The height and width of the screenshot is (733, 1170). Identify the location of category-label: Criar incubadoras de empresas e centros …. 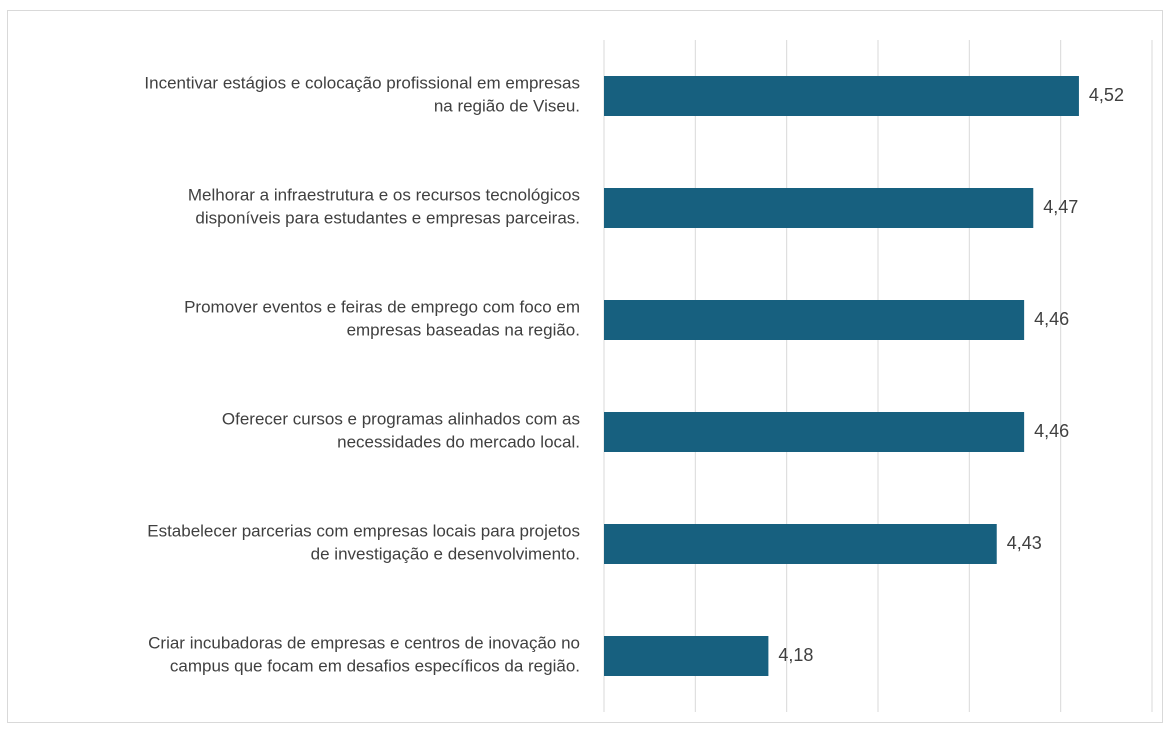
(364, 655).